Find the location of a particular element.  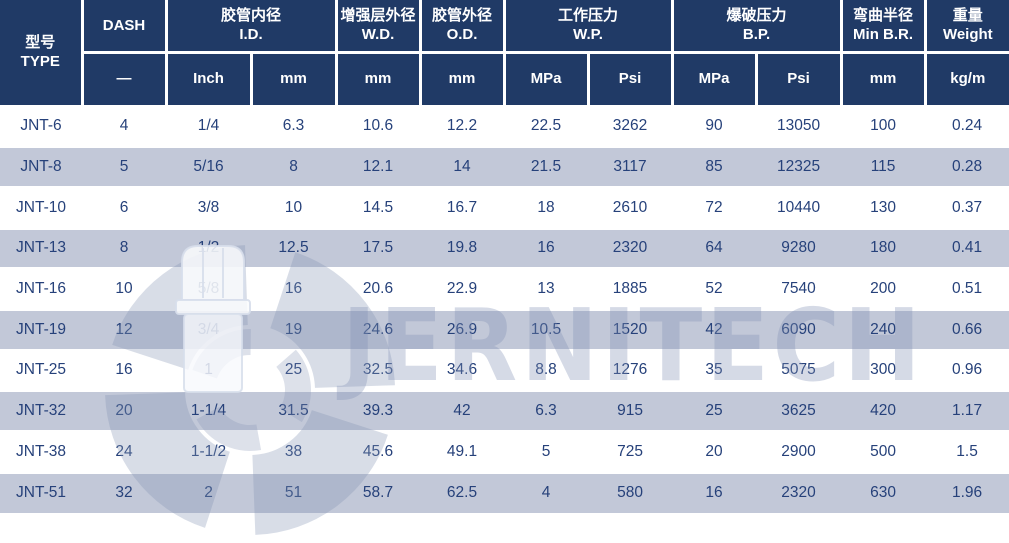

col-header-wd: 增强层外径 W.D. is located at coordinates (378, 27).